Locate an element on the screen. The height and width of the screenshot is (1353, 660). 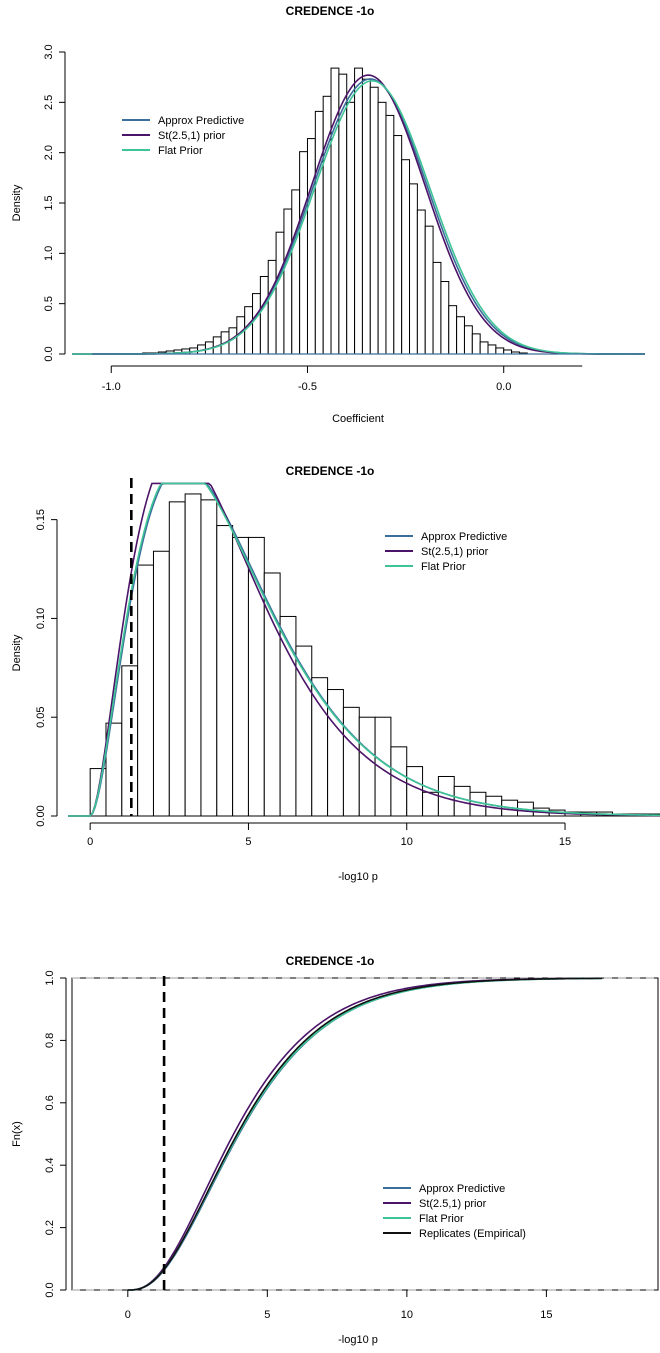
y-axis-label: Fn(x) is located at coordinates (17, 1134).